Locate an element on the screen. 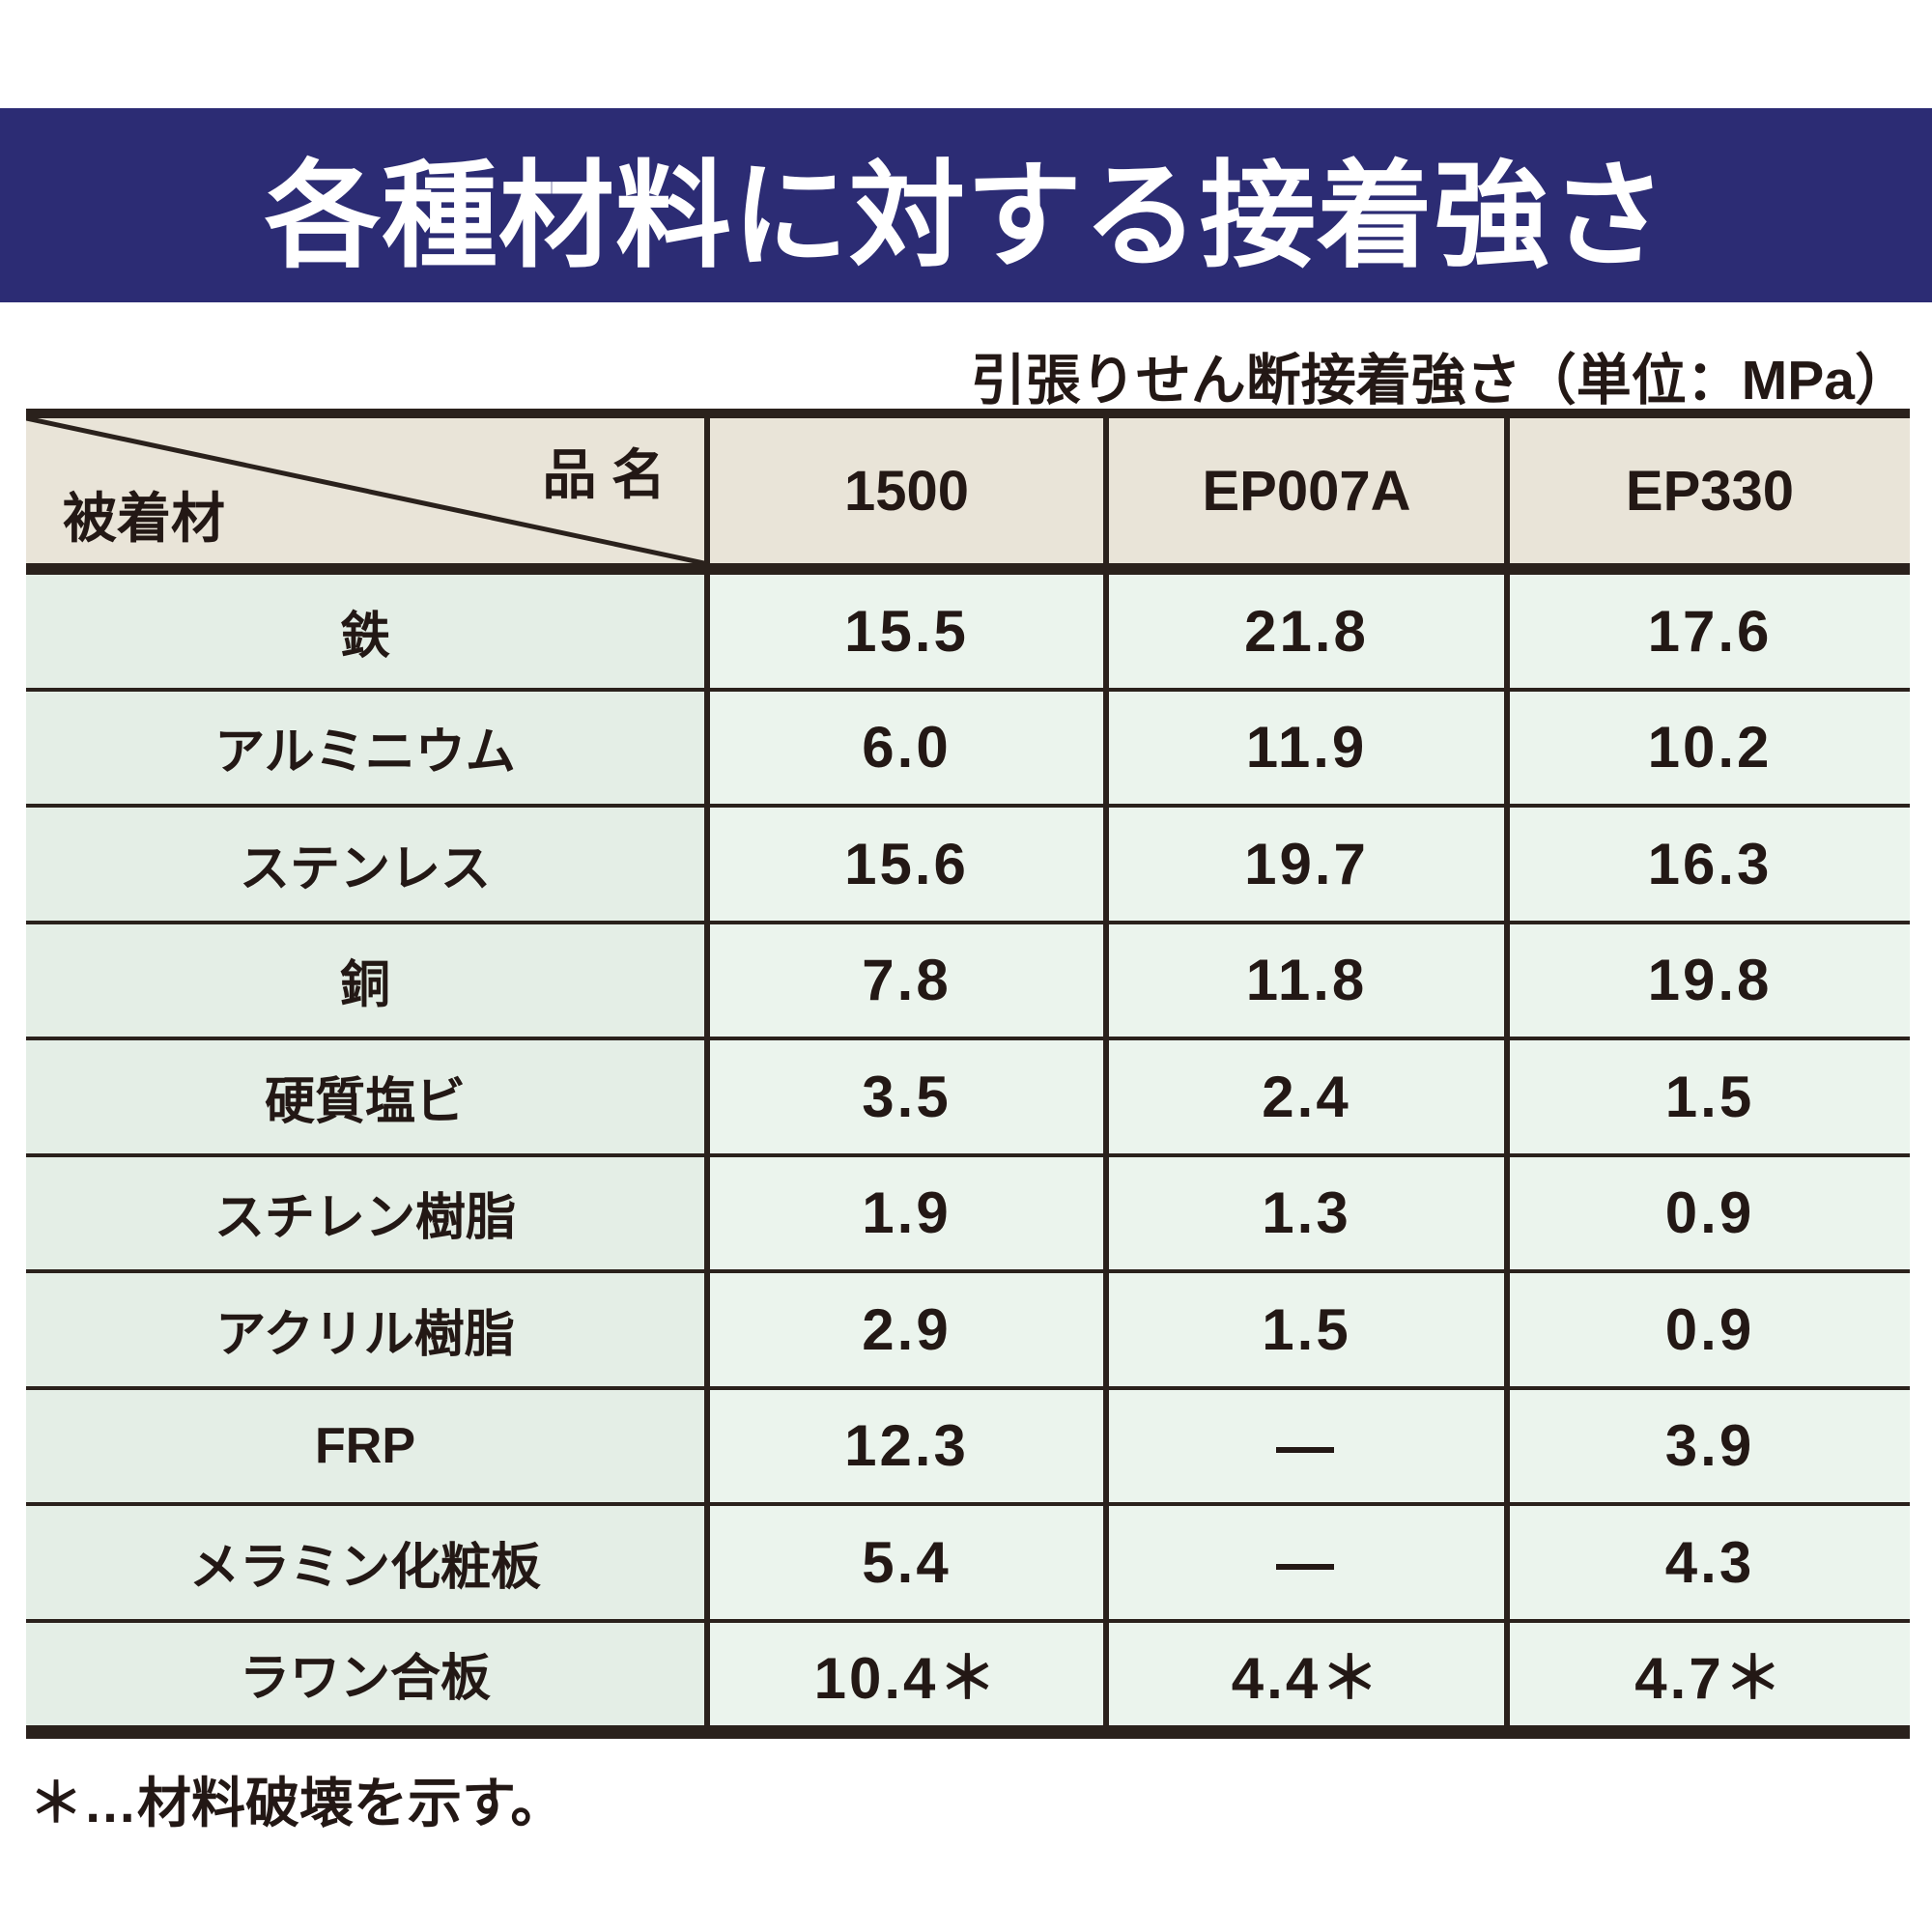  value-cell: 12.3 is located at coordinates (909, 1447).